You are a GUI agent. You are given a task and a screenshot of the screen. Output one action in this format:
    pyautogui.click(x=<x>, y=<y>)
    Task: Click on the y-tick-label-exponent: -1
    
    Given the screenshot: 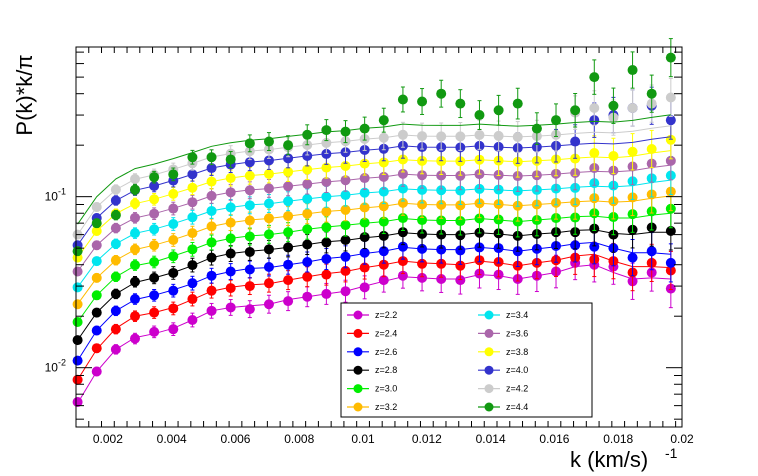 What is the action you would take?
    pyautogui.click(x=62, y=192)
    